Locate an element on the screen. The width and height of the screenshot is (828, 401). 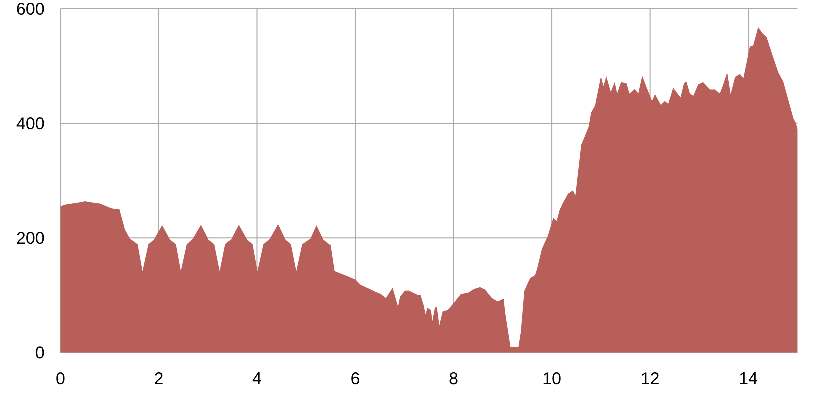
x-tick-label: 6 is located at coordinates (356, 378).